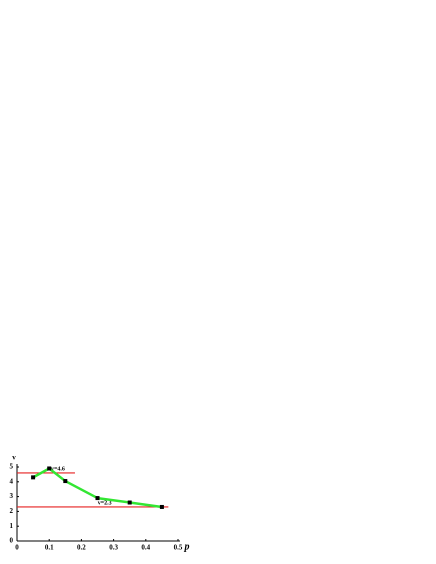 The height and width of the screenshot is (564, 436). What do you see at coordinates (105, 503) in the screenshot?
I see `reference-label: v=2.3` at bounding box center [105, 503].